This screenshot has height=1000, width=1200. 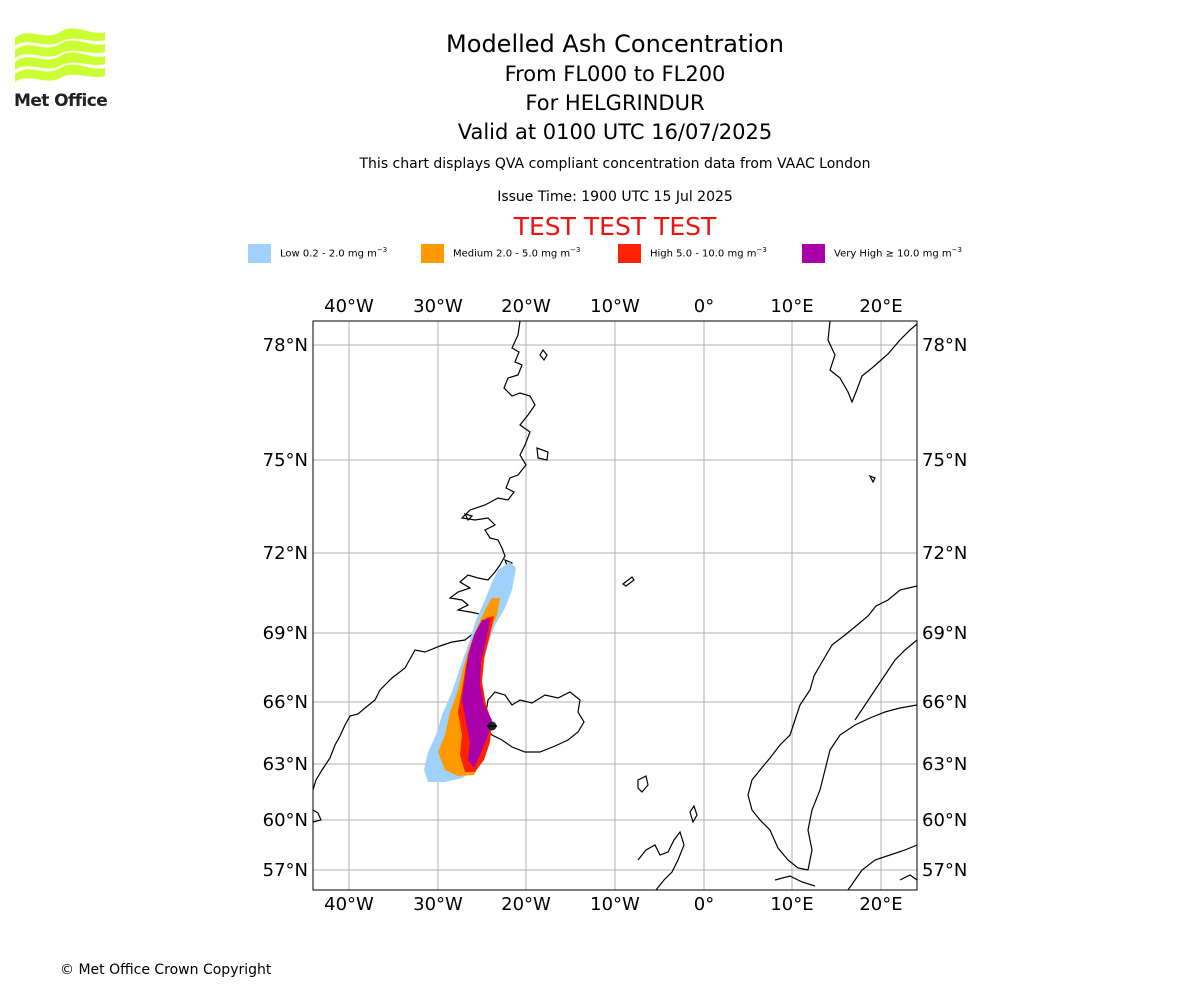 I want to click on title-line-3: For HELGRINDUR, so click(x=615, y=103).